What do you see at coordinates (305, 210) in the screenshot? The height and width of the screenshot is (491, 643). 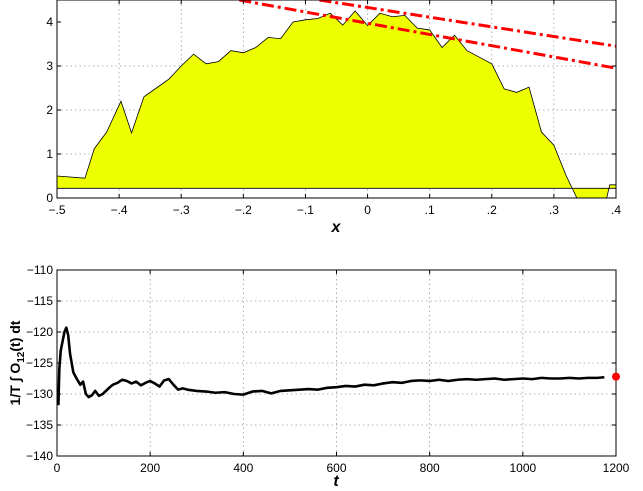 I see `top-x-tick-label: −.1` at bounding box center [305, 210].